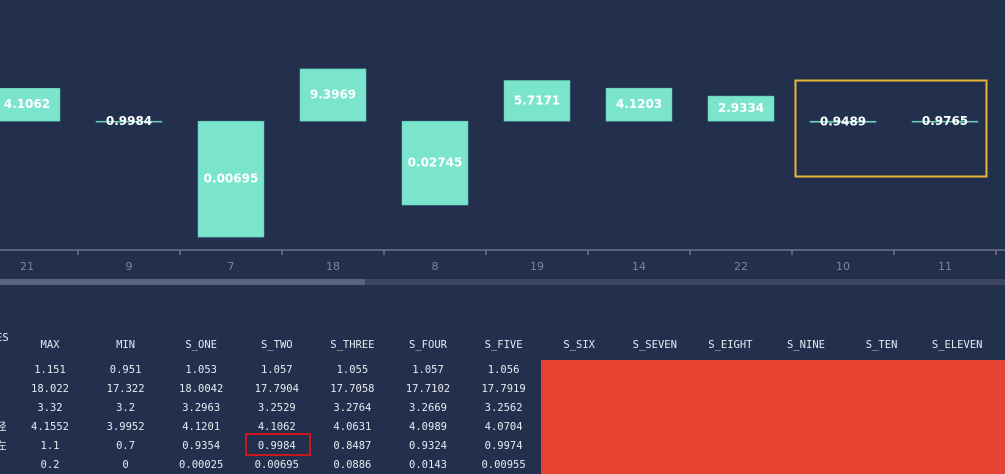 This screenshot has width=1005, height=474. What do you see at coordinates (50, 370) in the screenshot?
I see `table-cell: 1.151` at bounding box center [50, 370].